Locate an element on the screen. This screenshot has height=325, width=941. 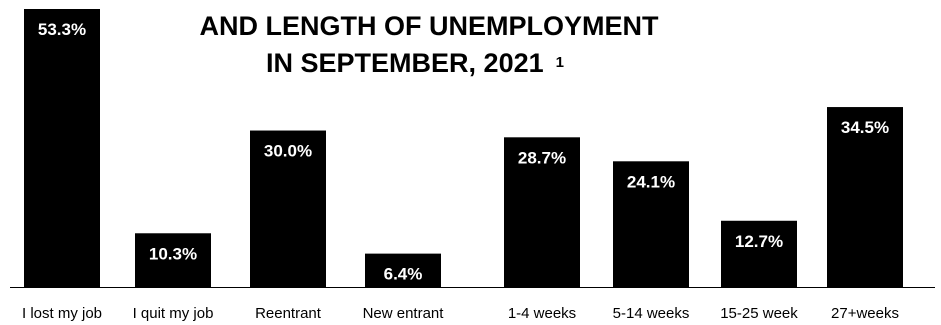
x-tick-label-reentrant: Reentrant is located at coordinates (288, 313).